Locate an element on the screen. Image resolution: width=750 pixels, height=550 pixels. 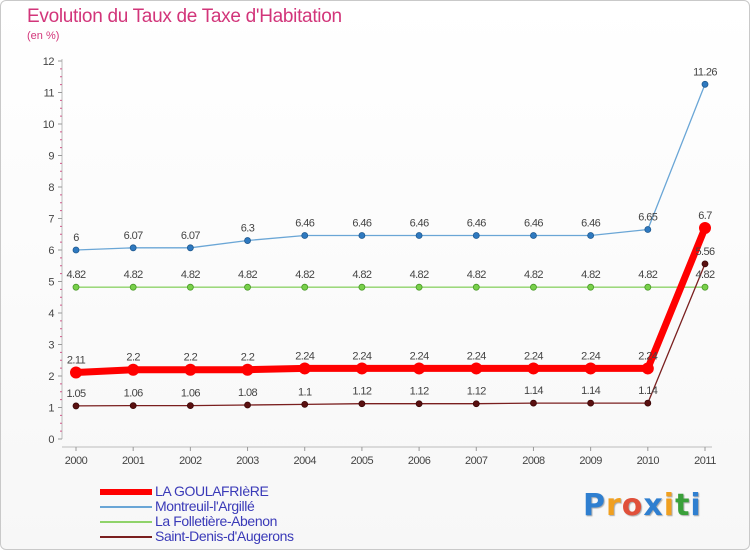
legend-item: La Folletière-Abenon is located at coordinates (230, 521).